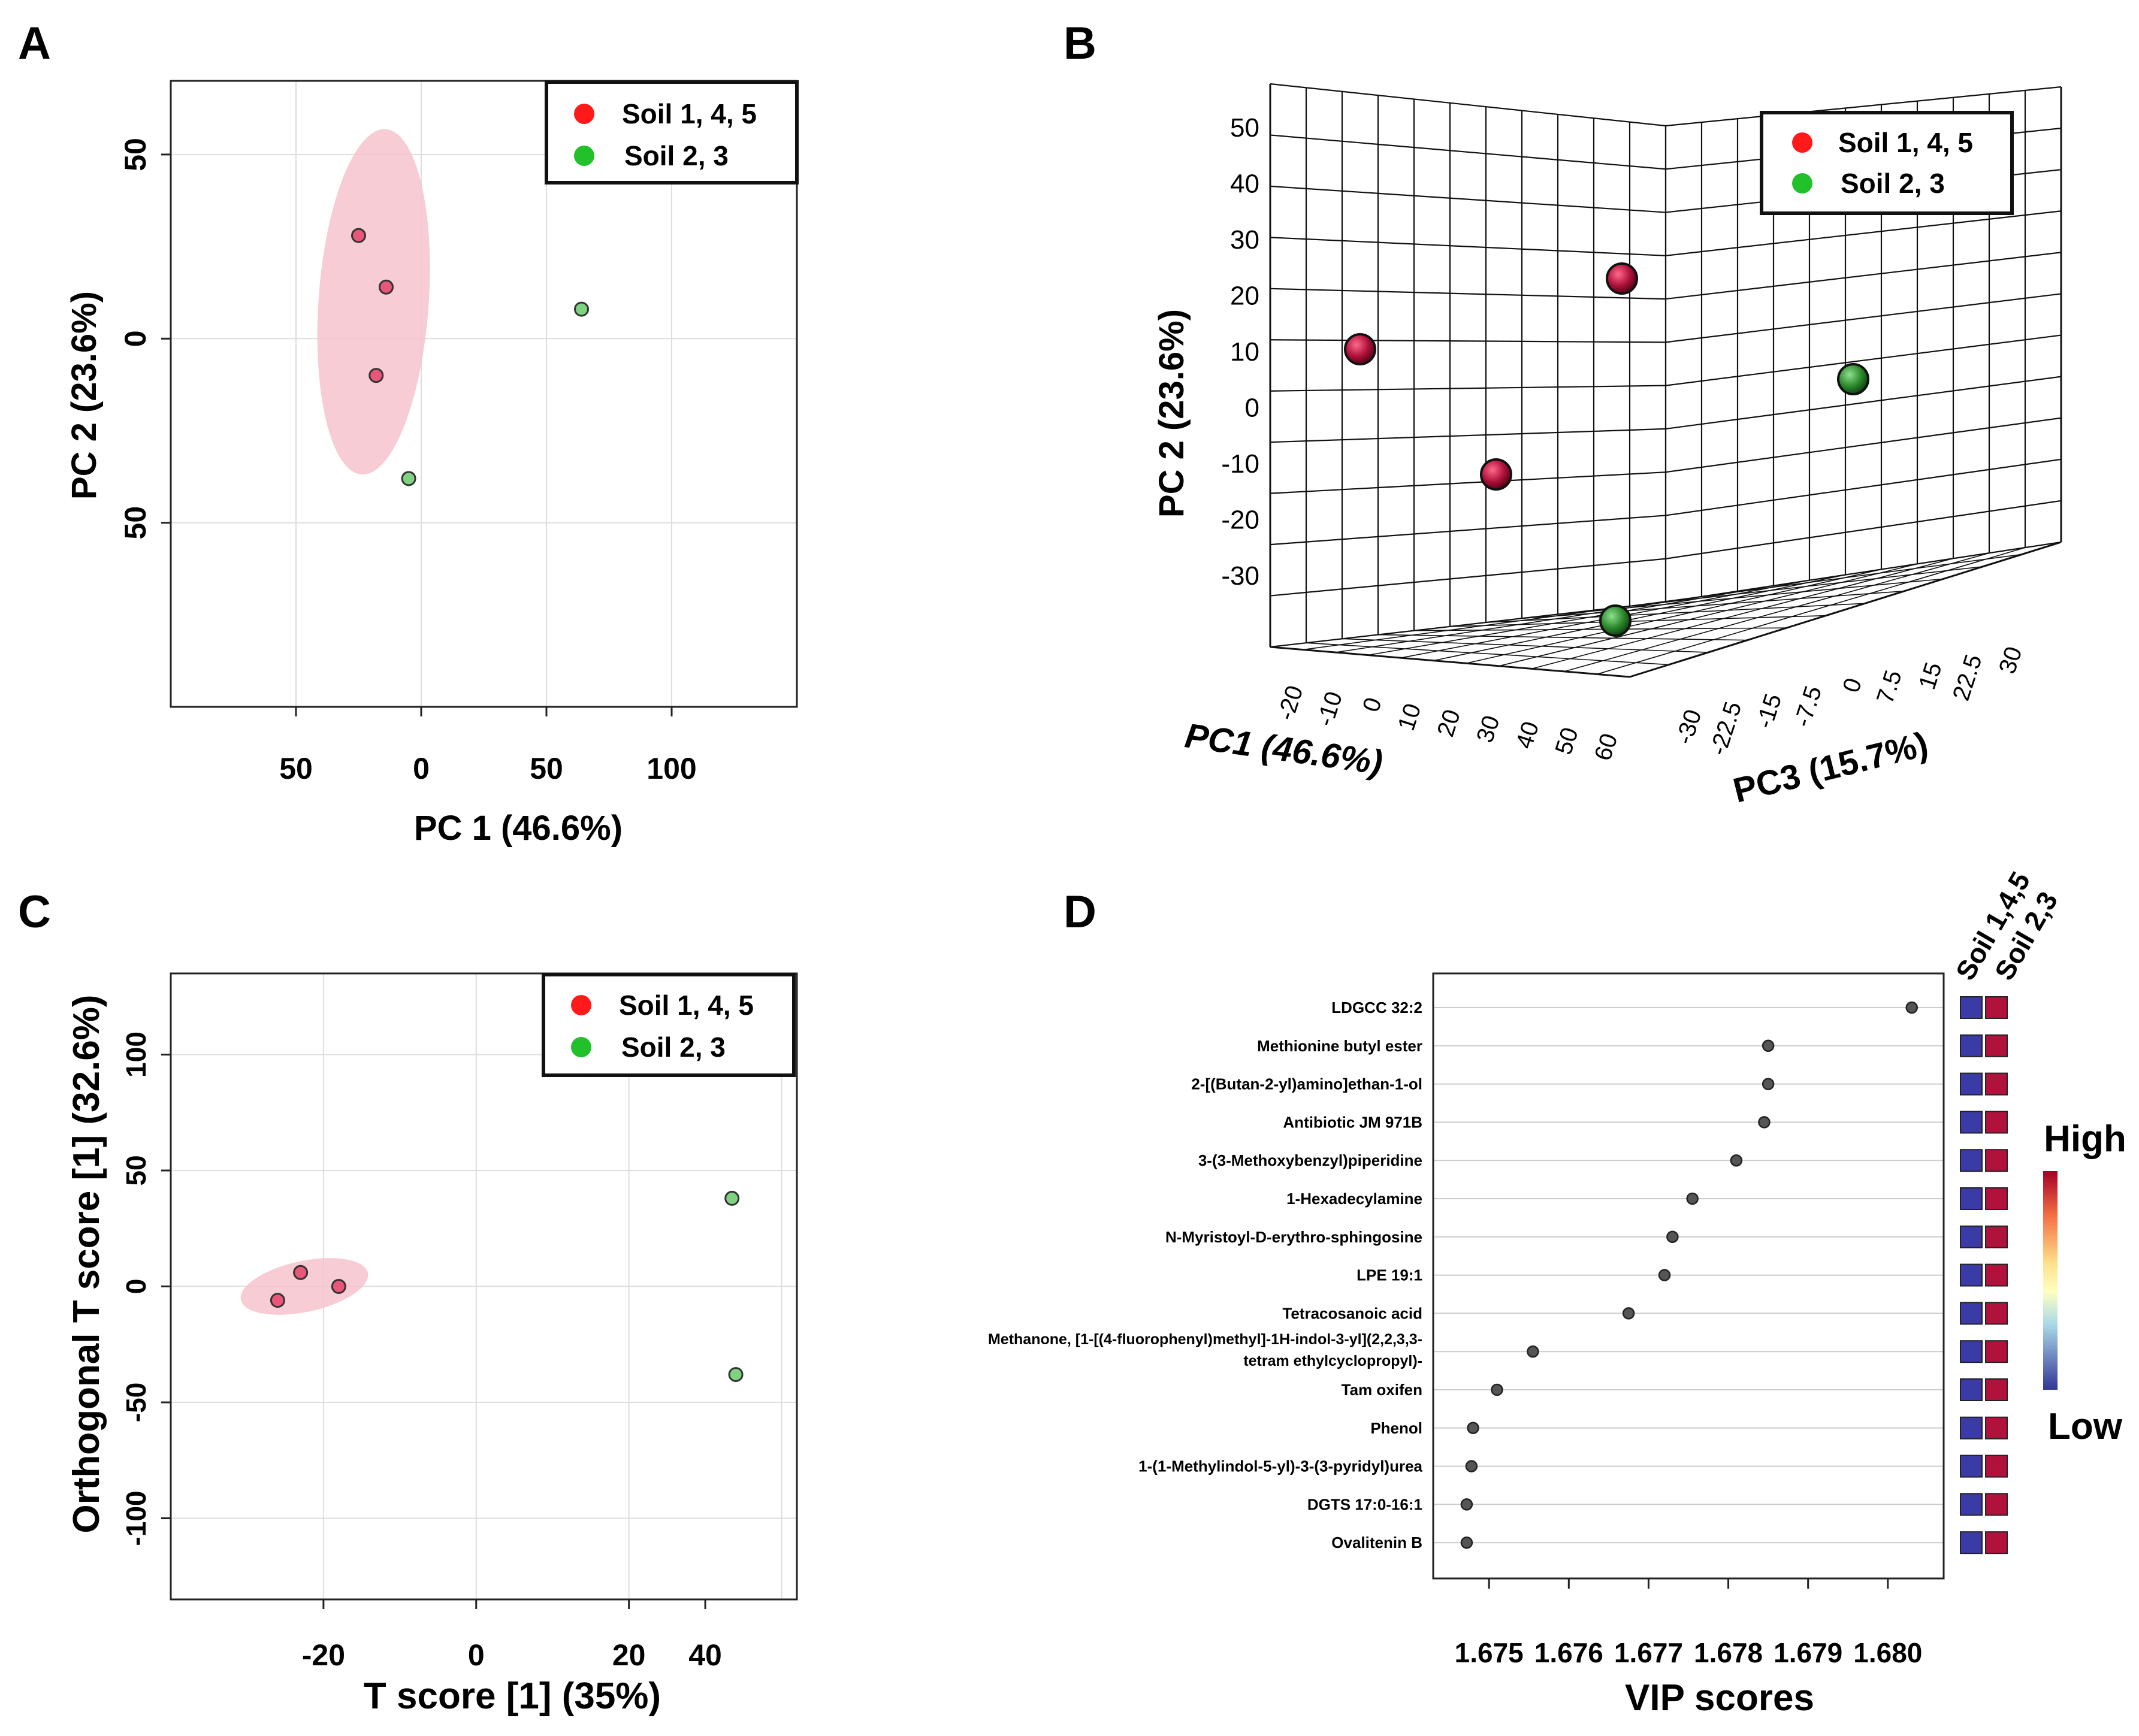 This screenshot has height=1736, width=2139. I want to click on panel-b-y-tick-label: 30, so click(1244, 240).